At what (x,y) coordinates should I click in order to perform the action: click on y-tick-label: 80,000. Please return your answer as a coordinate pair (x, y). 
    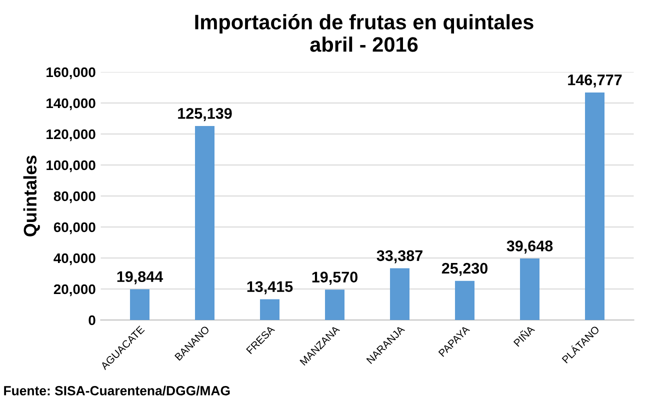
    Looking at the image, I should click on (75, 197).